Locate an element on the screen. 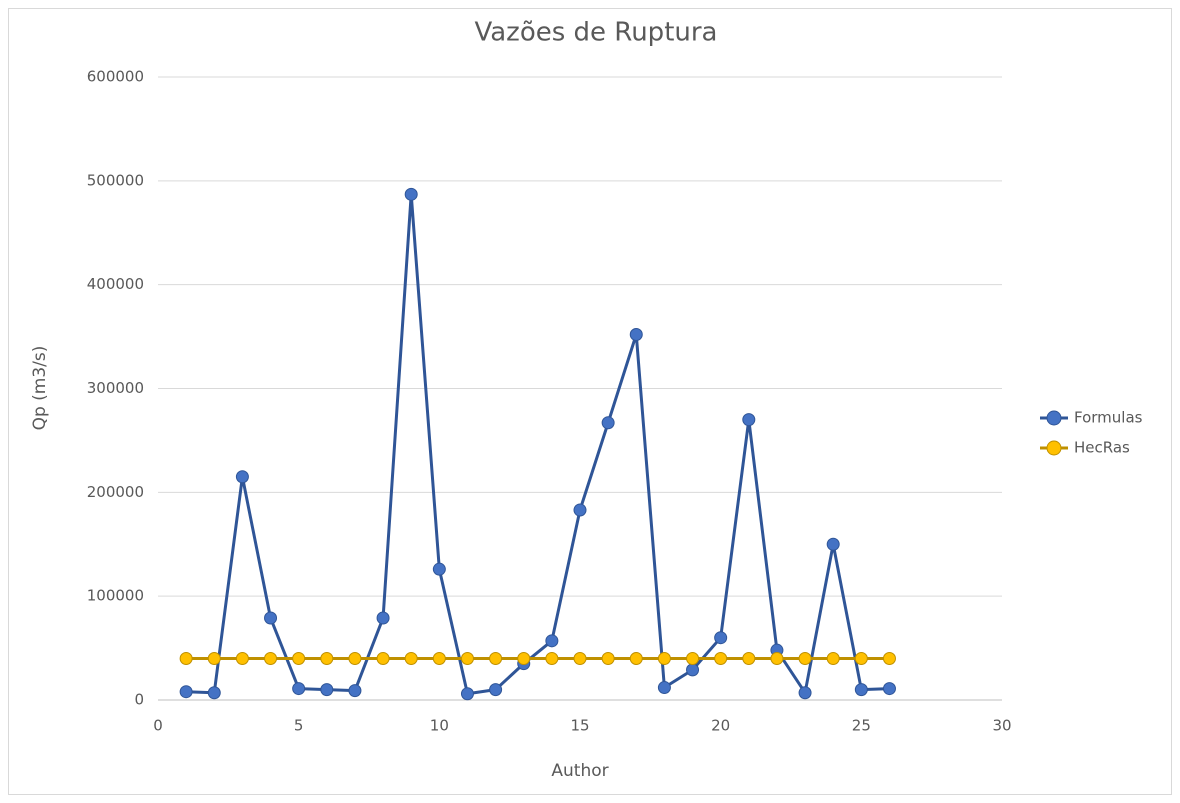  legend-label: Formulas is located at coordinates (1108, 418).